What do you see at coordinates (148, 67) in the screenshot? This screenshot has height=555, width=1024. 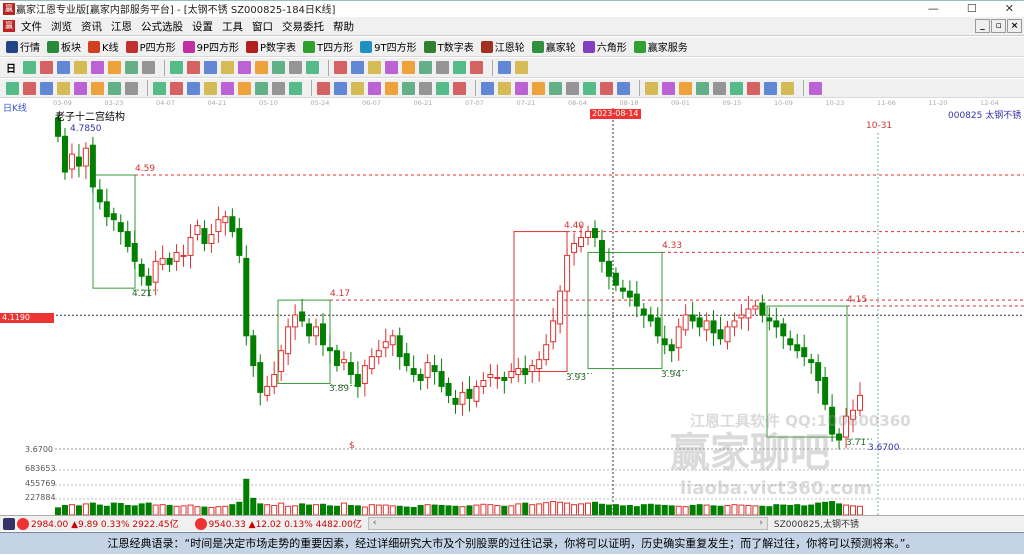 I see `color-icon` at bounding box center [148, 67].